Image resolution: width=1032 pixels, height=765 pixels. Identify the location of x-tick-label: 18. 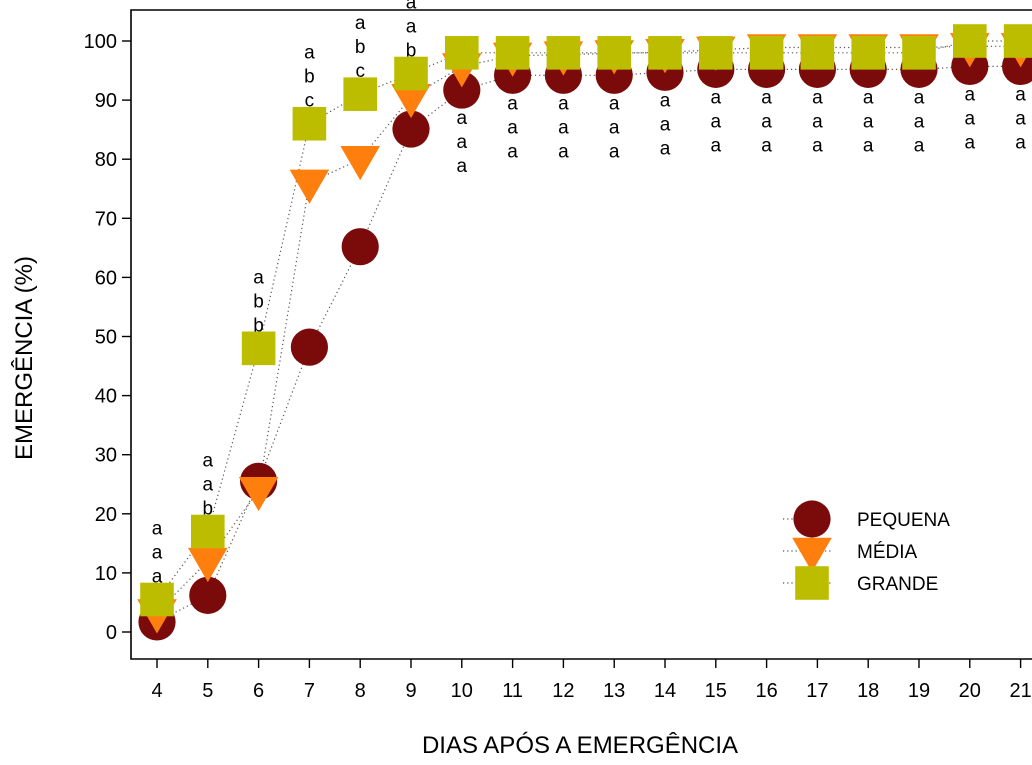
(868, 691).